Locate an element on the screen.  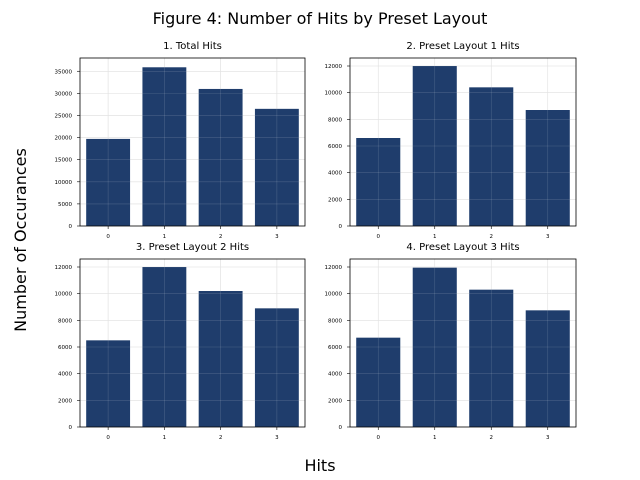
y-tick-label: 30000 is located at coordinates (64, 94).